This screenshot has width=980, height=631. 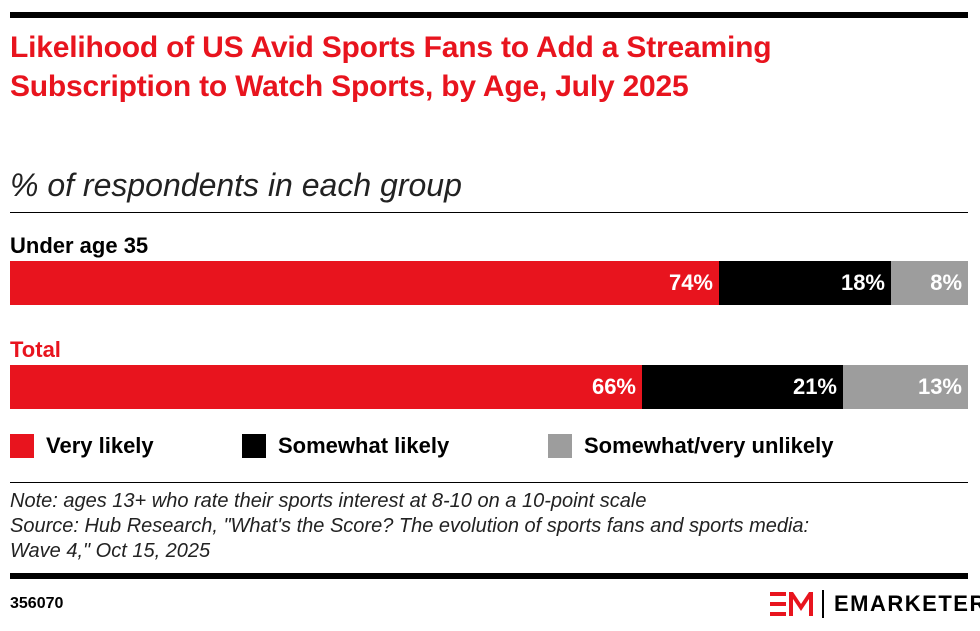 I want to click on category-label: Total, so click(x=35, y=349).